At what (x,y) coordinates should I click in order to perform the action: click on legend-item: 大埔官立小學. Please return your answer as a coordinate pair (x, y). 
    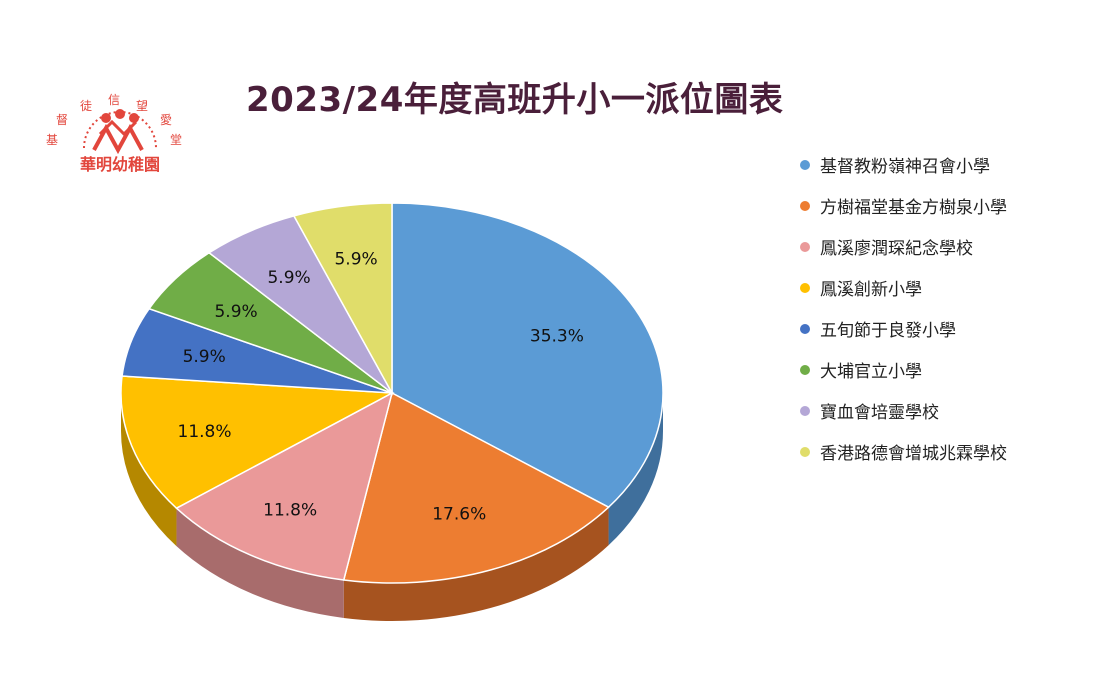
    Looking at the image, I should click on (903, 369).